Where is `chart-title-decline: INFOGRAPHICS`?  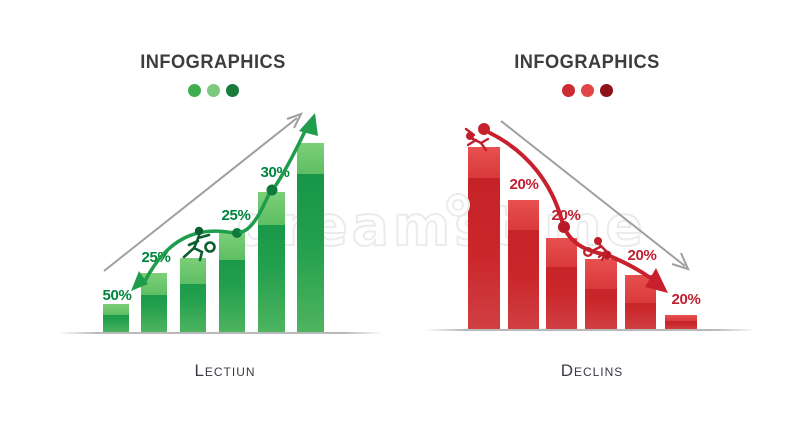
chart-title-decline: INFOGRAPHICS is located at coordinates (587, 62).